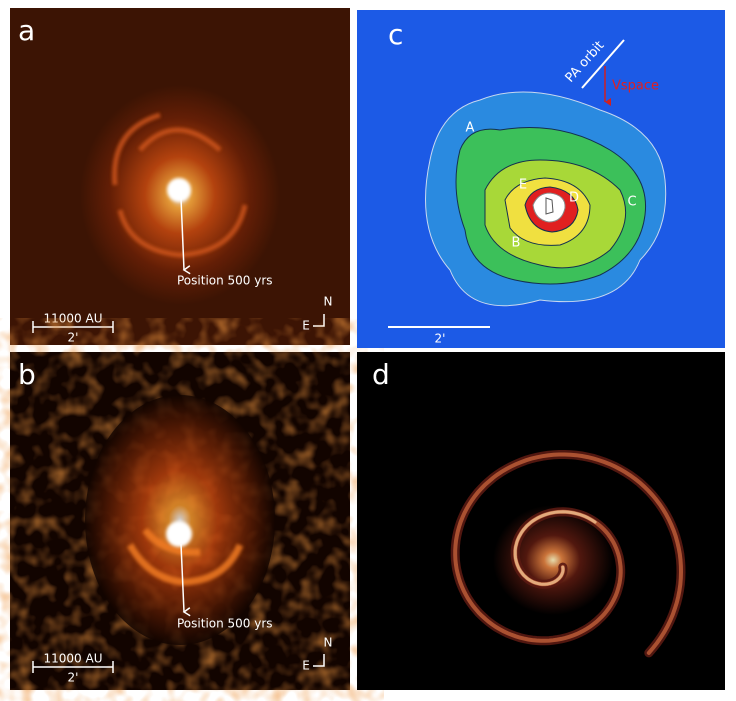 This screenshot has width=736, height=701. Describe the element at coordinates (26, 30) in the screenshot. I see `panel-label: a` at that location.